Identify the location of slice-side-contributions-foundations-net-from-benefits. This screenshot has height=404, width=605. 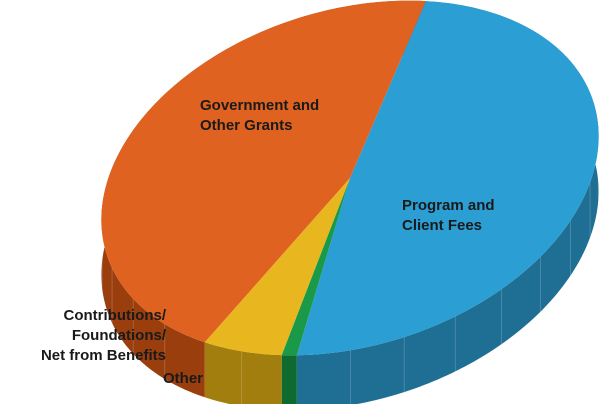
(243, 373).